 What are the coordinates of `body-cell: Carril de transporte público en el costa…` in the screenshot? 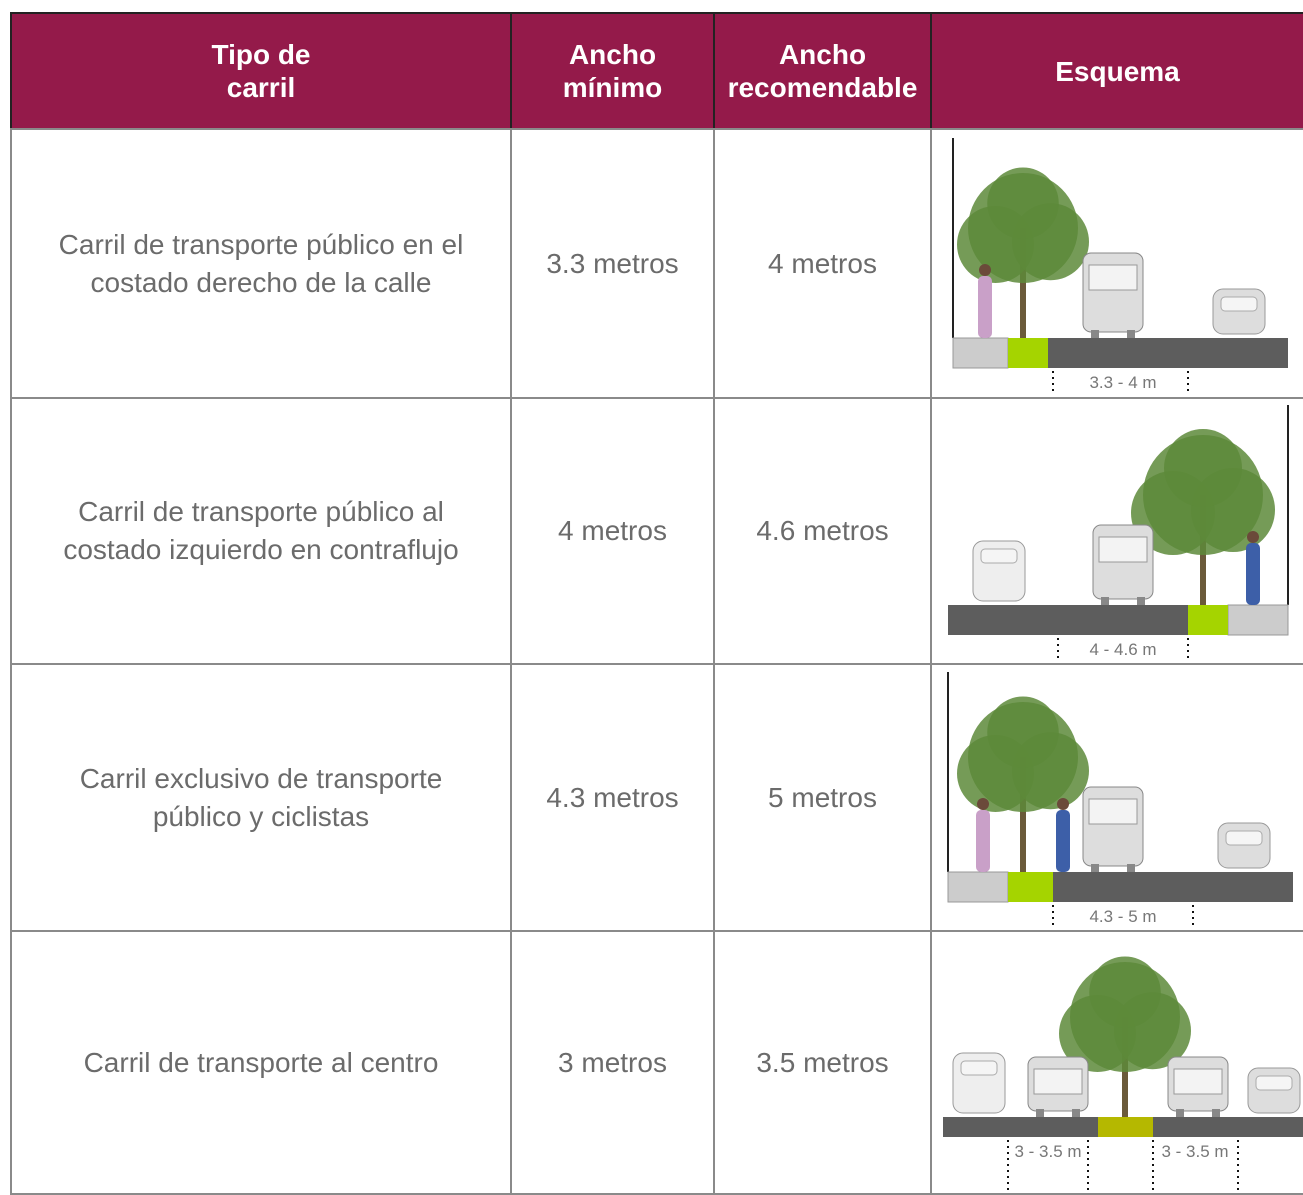 It's located at (261, 263).